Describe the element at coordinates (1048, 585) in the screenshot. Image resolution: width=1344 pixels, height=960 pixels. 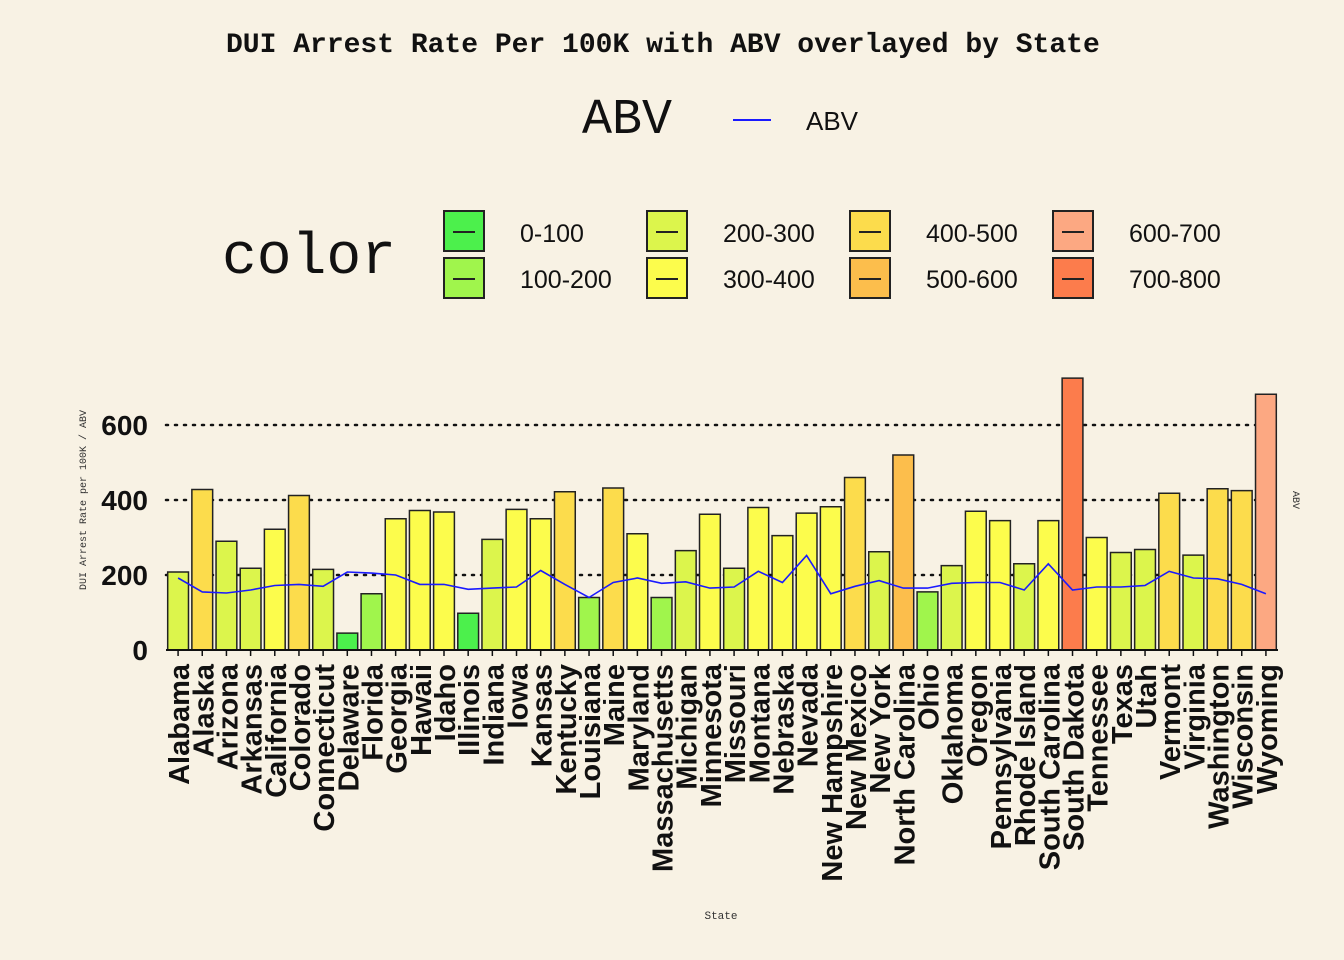
I see `bar-south-carolina` at that location.